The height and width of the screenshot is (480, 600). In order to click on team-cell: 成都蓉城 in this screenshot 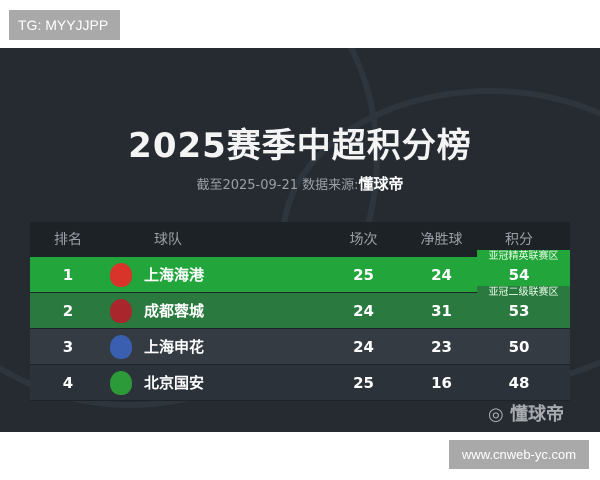, I will do `click(214, 310)`.